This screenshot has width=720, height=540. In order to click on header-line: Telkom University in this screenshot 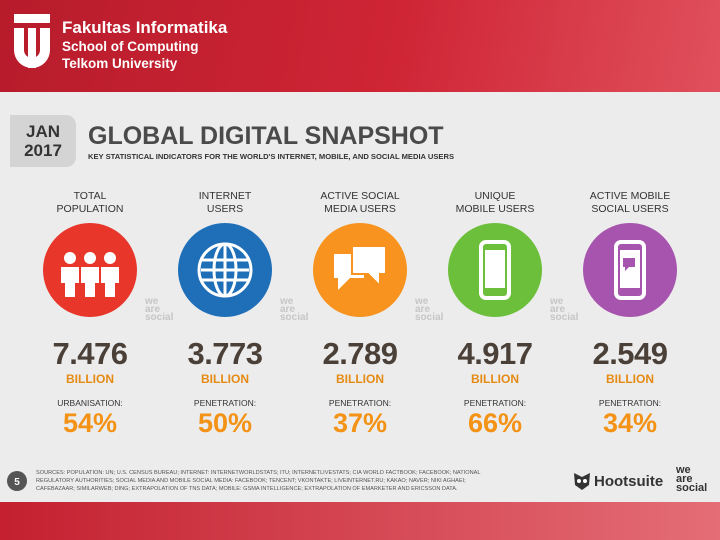, I will do `click(120, 63)`.